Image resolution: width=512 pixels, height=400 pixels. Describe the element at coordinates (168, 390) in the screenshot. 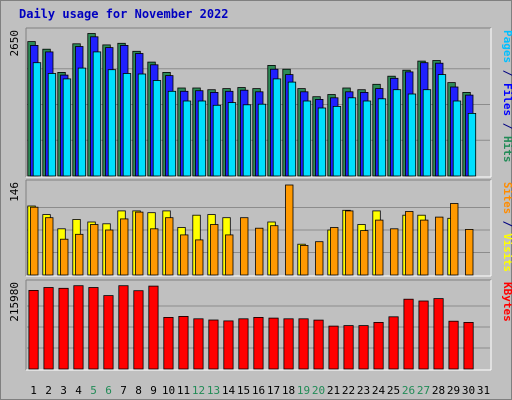

I see `x-tick-label-10: 10` at that location.